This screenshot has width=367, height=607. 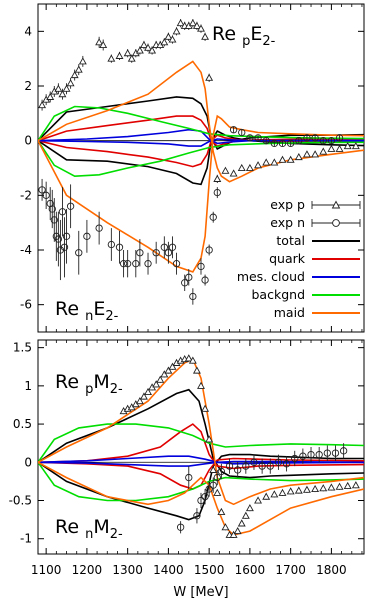 I want to click on y-tick-label-1: -0.5, so click(x=20, y=501).